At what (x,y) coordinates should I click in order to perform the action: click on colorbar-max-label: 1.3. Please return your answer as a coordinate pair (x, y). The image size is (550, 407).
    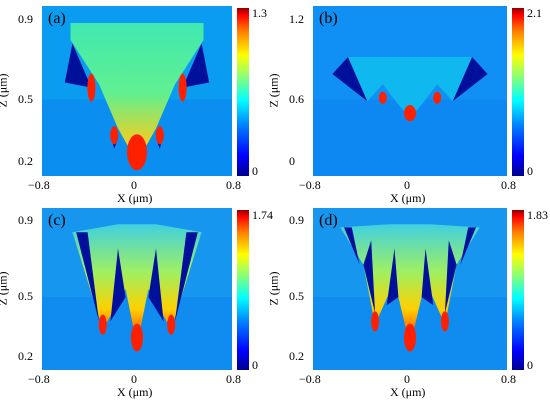
    Looking at the image, I should click on (259, 13).